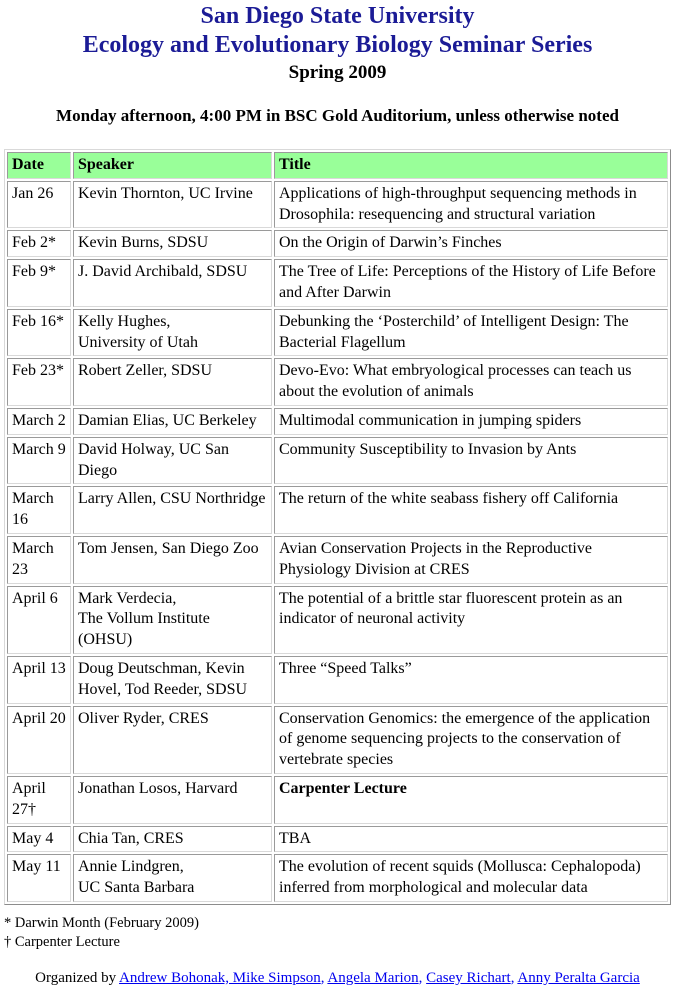 This screenshot has height=993, width=675. I want to click on date-cell: May 4, so click(39, 839).